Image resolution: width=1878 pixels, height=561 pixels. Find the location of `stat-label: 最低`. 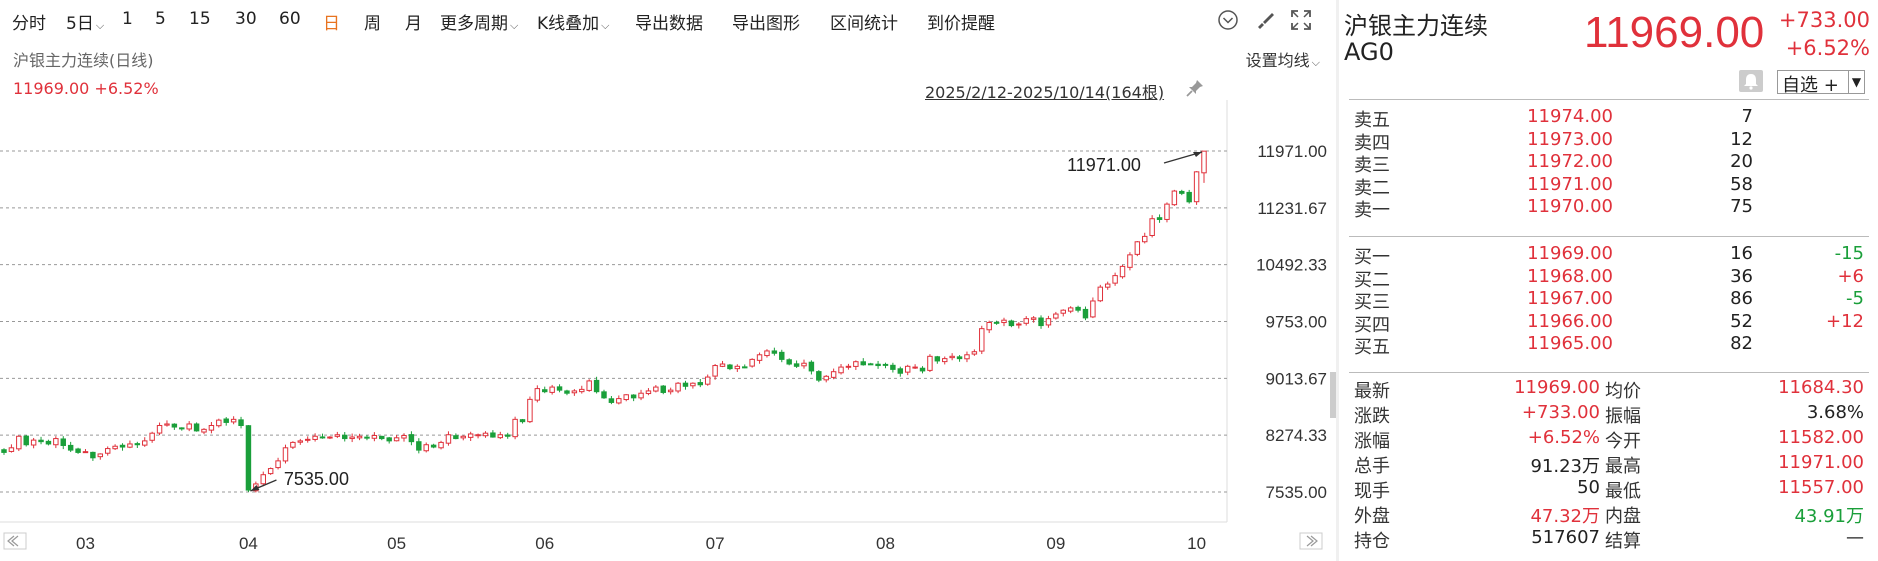

stat-label: 最低 is located at coordinates (1623, 491).